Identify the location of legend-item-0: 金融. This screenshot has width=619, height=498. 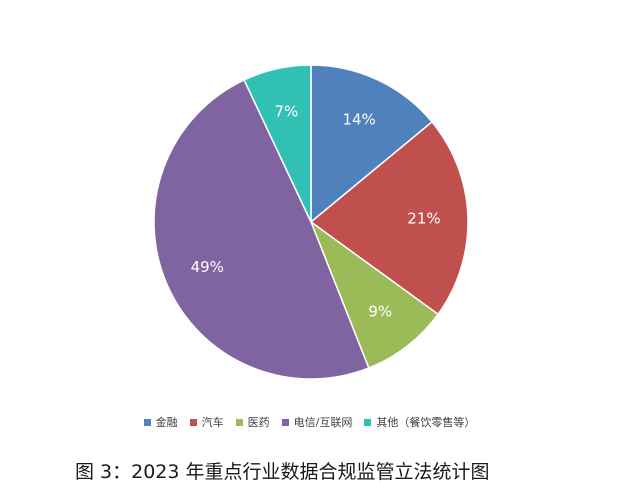
(160, 422).